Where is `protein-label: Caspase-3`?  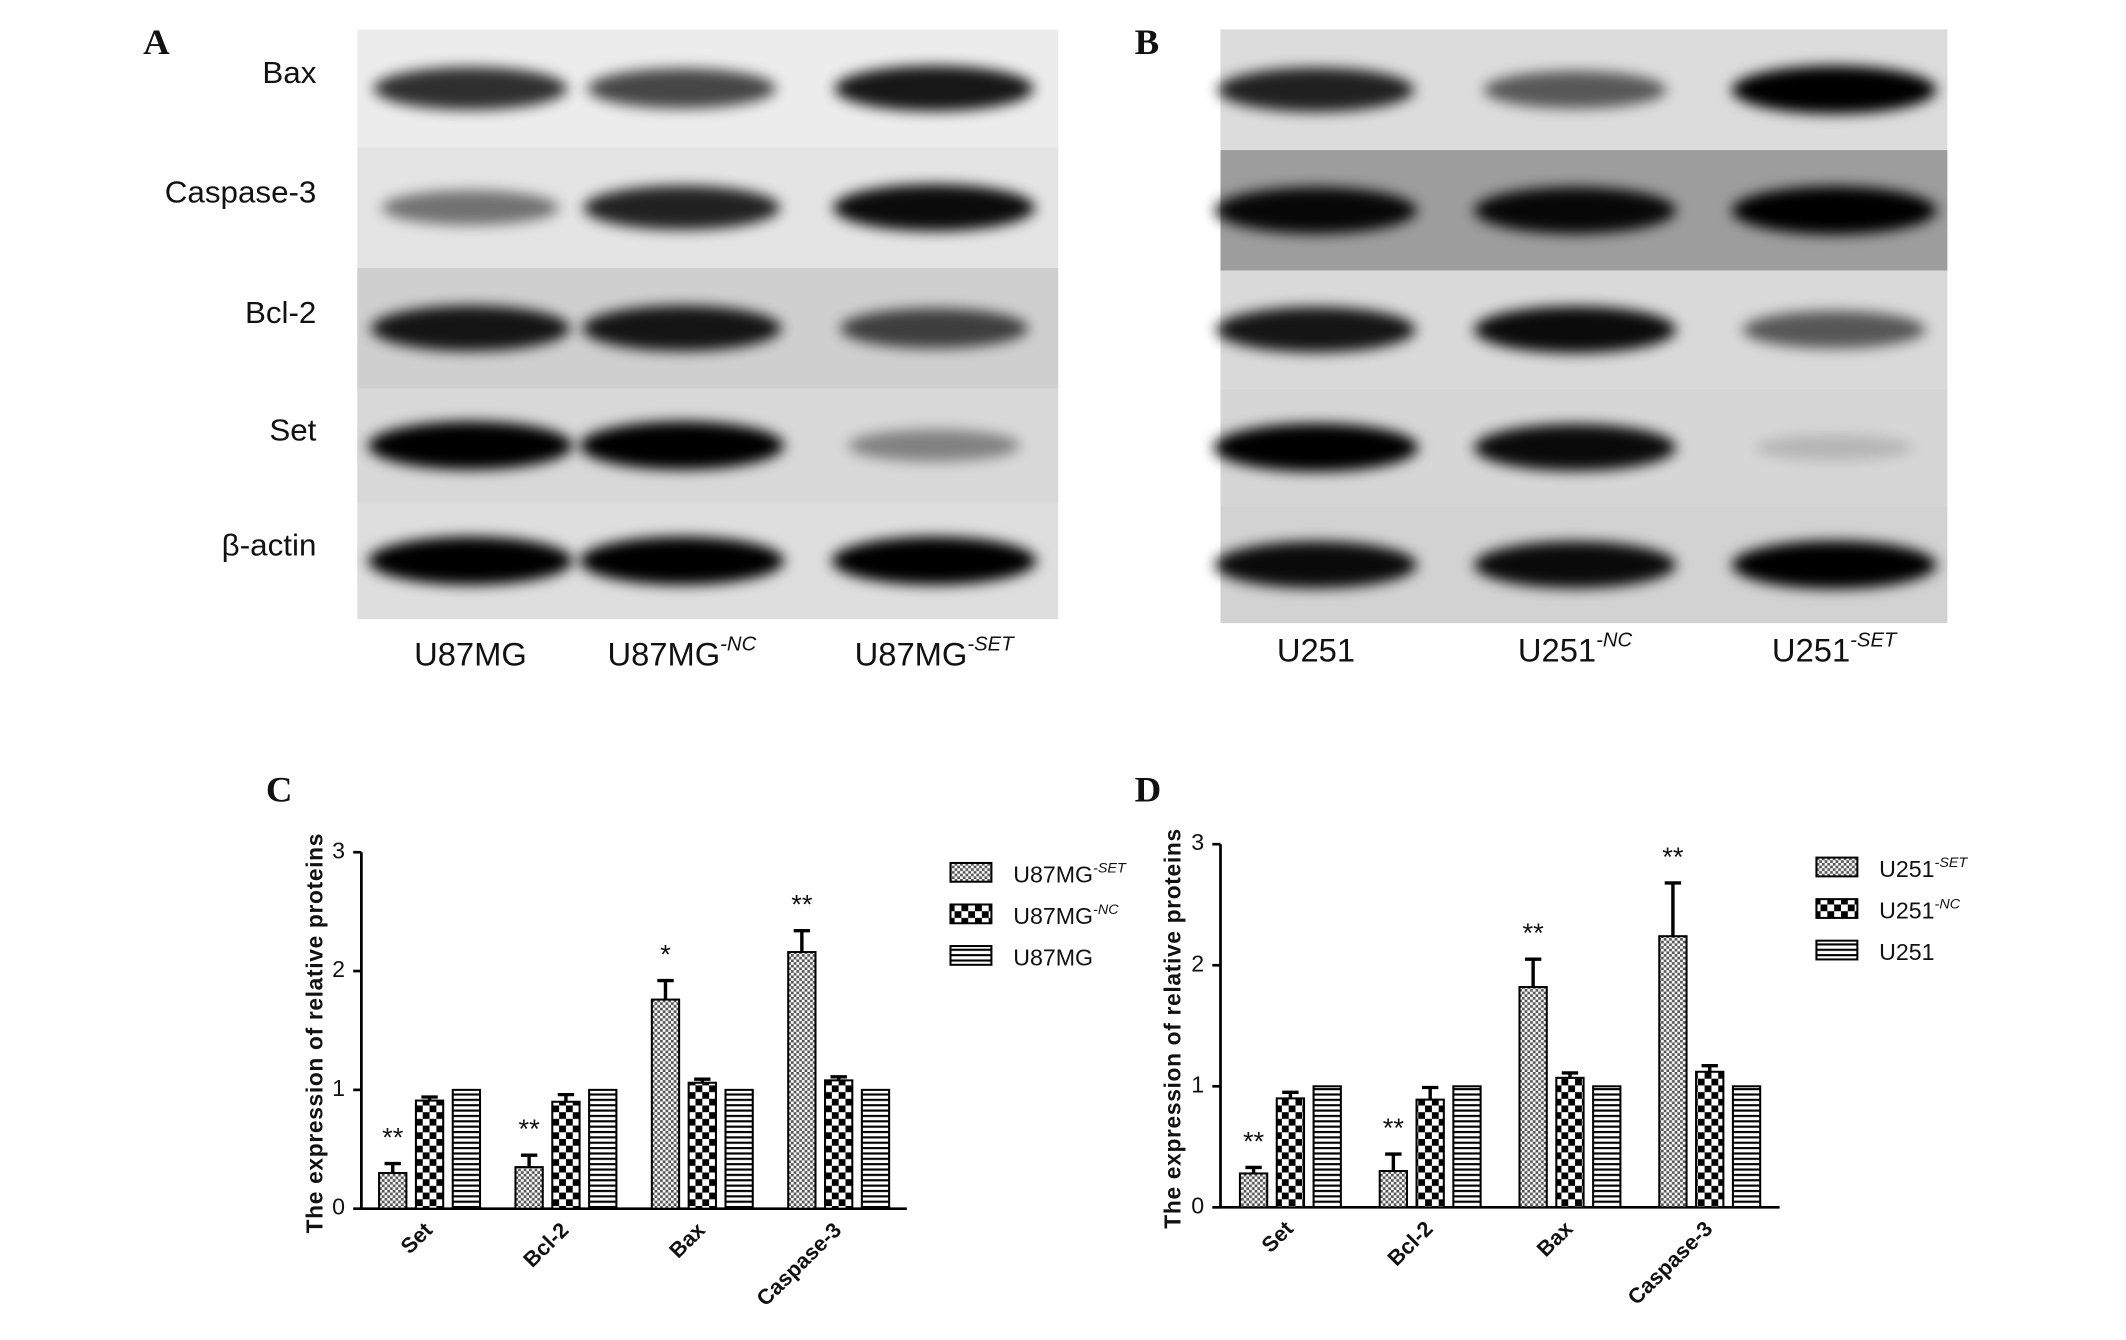 protein-label: Caspase-3 is located at coordinates (241, 192).